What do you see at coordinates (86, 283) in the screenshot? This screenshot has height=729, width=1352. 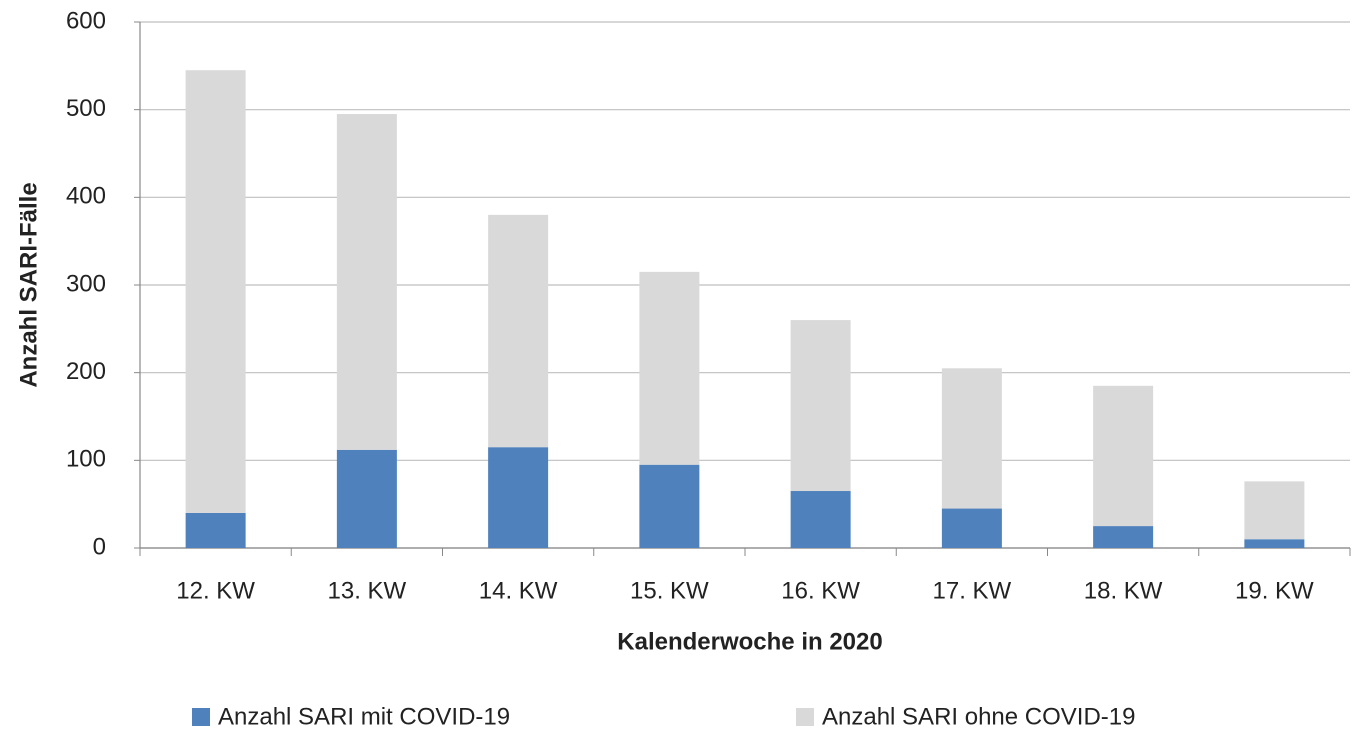 I see `y-tick-label: 300` at bounding box center [86, 283].